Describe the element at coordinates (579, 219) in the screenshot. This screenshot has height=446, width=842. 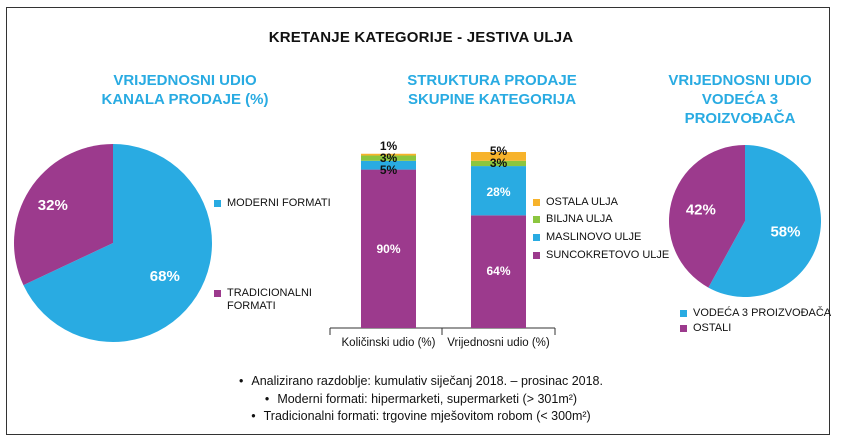
I see `legend-label: BILJNA ULJA` at that location.